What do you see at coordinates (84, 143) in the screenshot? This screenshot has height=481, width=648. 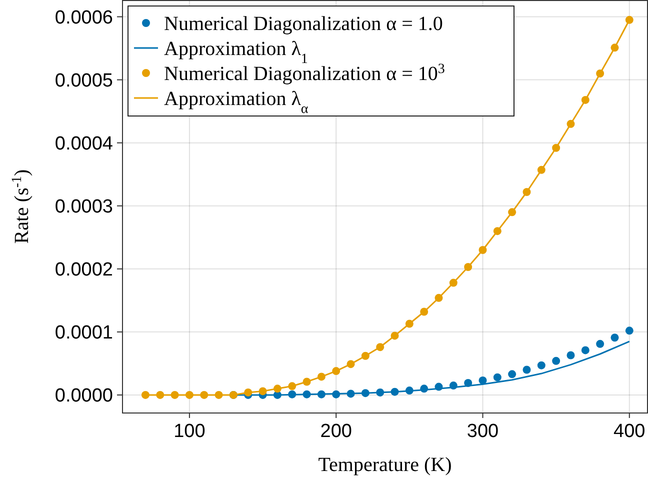 I see `y-tick-label: 0.0004` at bounding box center [84, 143].